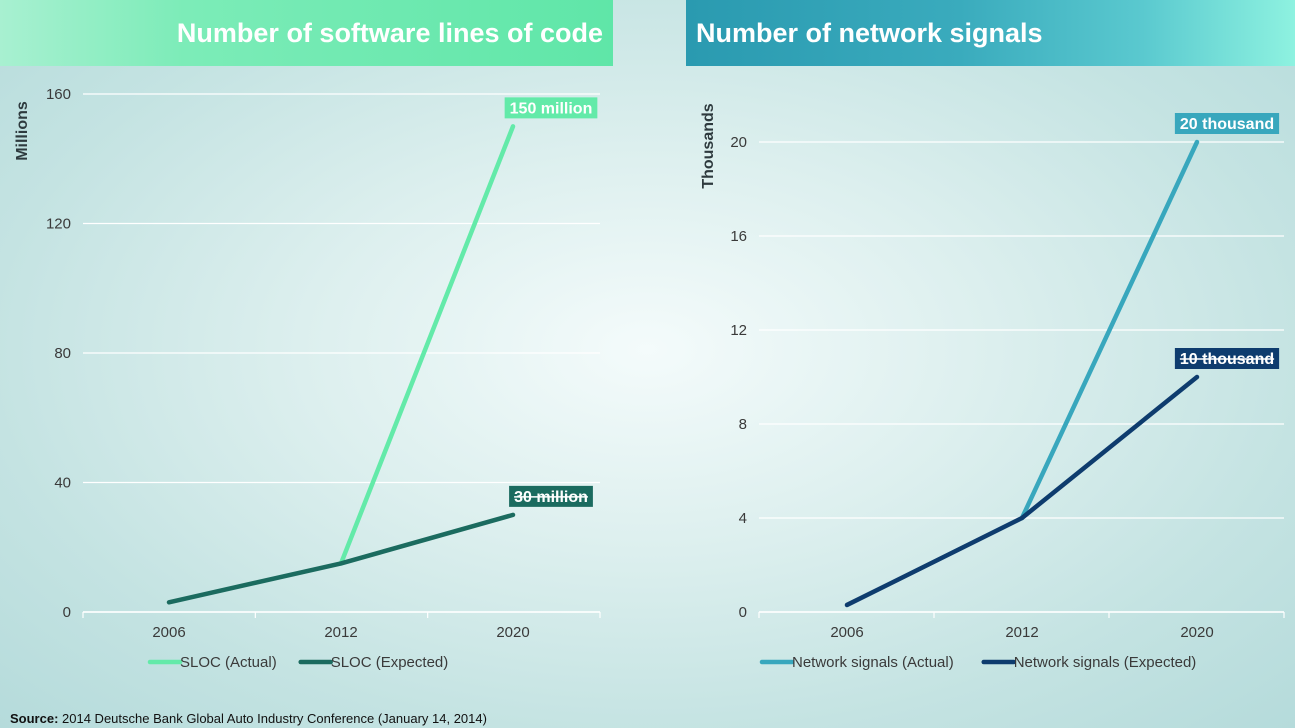 The height and width of the screenshot is (728, 1295). What do you see at coordinates (743, 518) in the screenshot?
I see `y-tick-label: 4` at bounding box center [743, 518].